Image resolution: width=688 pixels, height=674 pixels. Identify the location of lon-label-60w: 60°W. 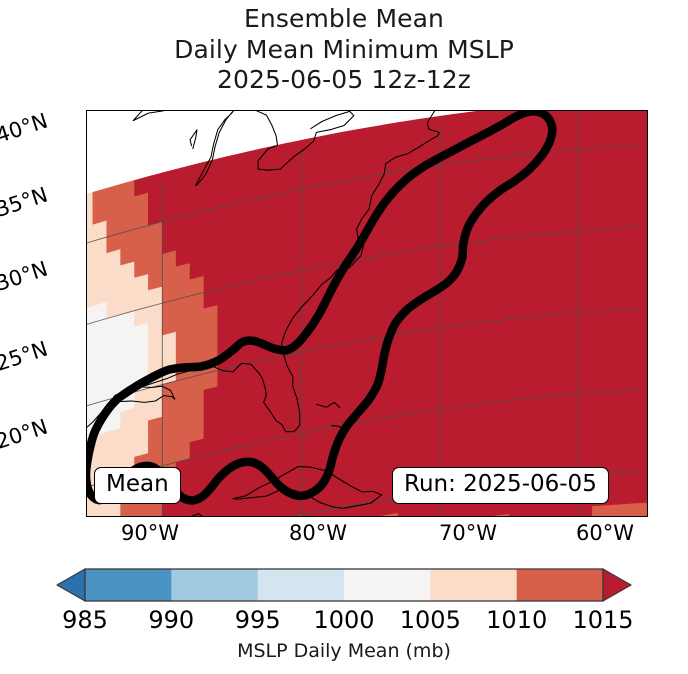
(605, 533).